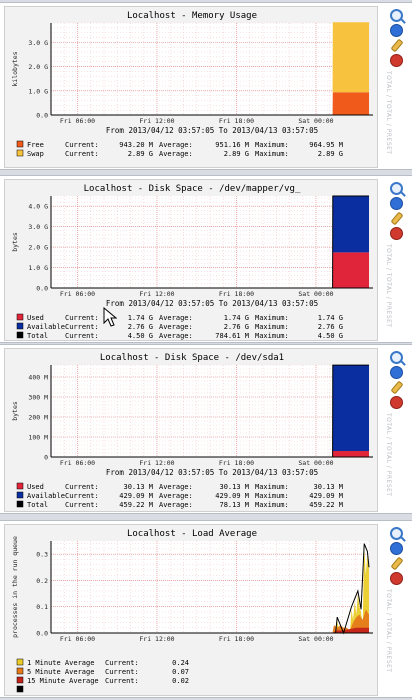 The image size is (412, 700). Describe the element at coordinates (140, 336) in the screenshot. I see `legend-value: 4.50 G` at that location.